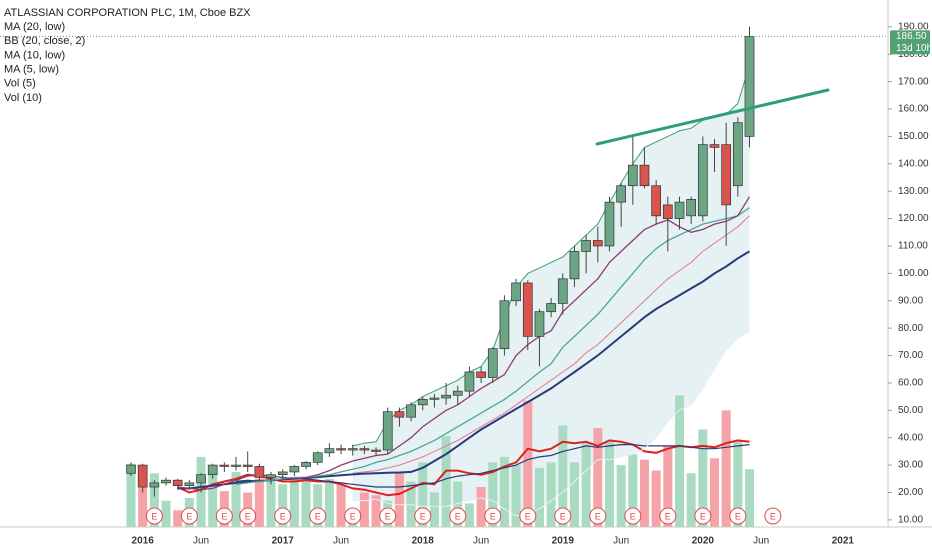  What do you see at coordinates (423, 541) in the screenshot?
I see `x-tick-label: 2018` at bounding box center [423, 541].